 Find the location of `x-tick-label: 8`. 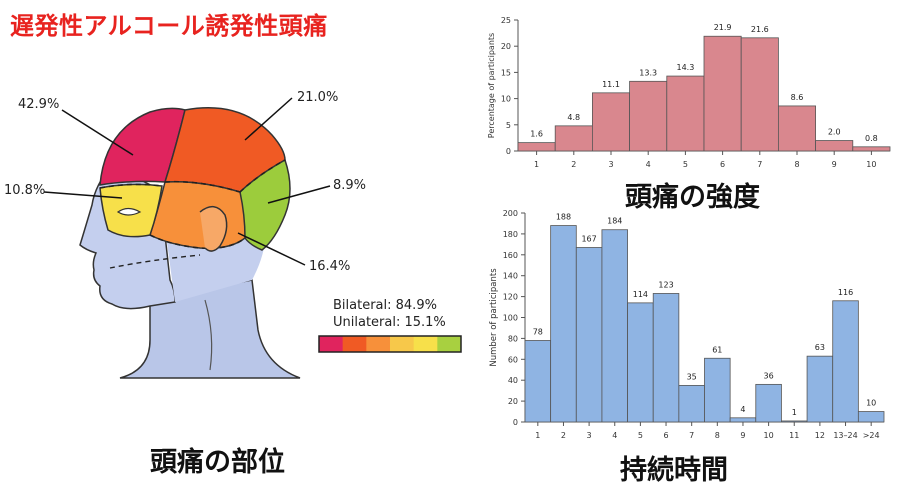

x-tick-label: 8 is located at coordinates (717, 435).